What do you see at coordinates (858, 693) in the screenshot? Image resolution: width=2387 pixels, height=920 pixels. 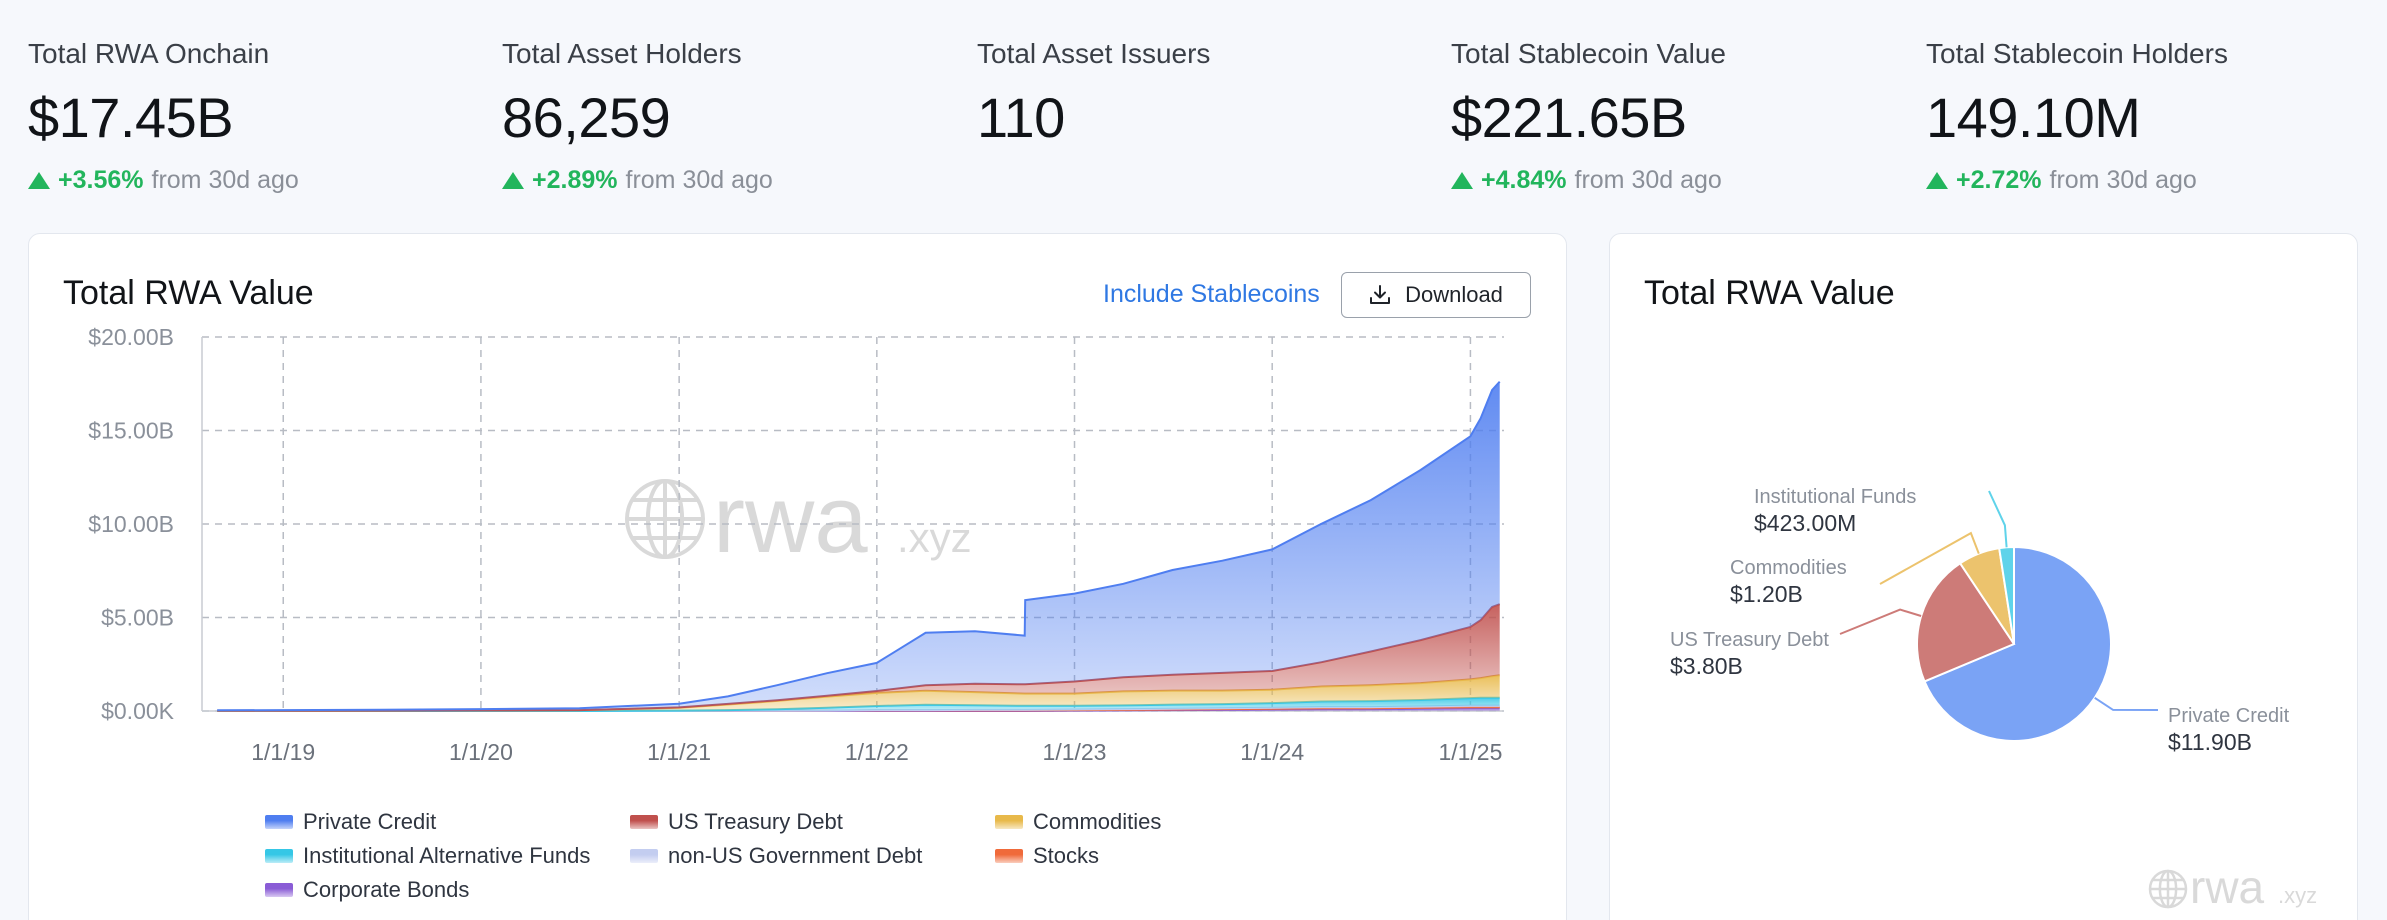 I see `area-series-commodities` at bounding box center [858, 693].